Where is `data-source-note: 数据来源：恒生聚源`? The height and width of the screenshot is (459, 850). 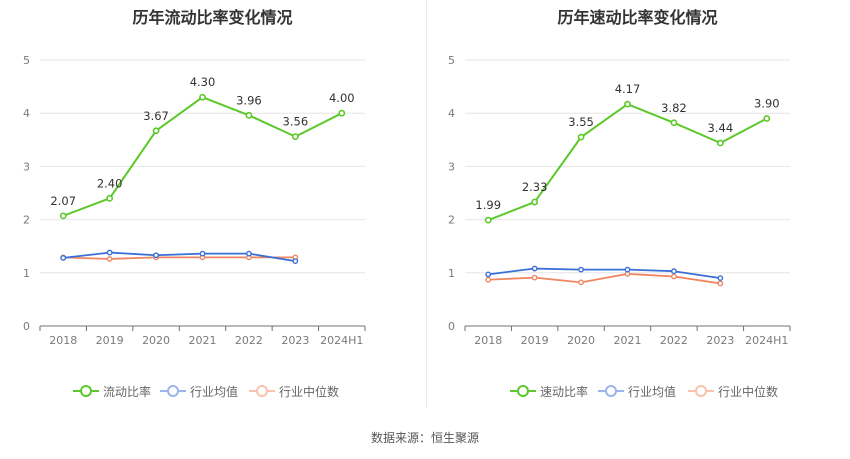
data-source-note: 数据来源：恒生聚源 is located at coordinates (424, 438).